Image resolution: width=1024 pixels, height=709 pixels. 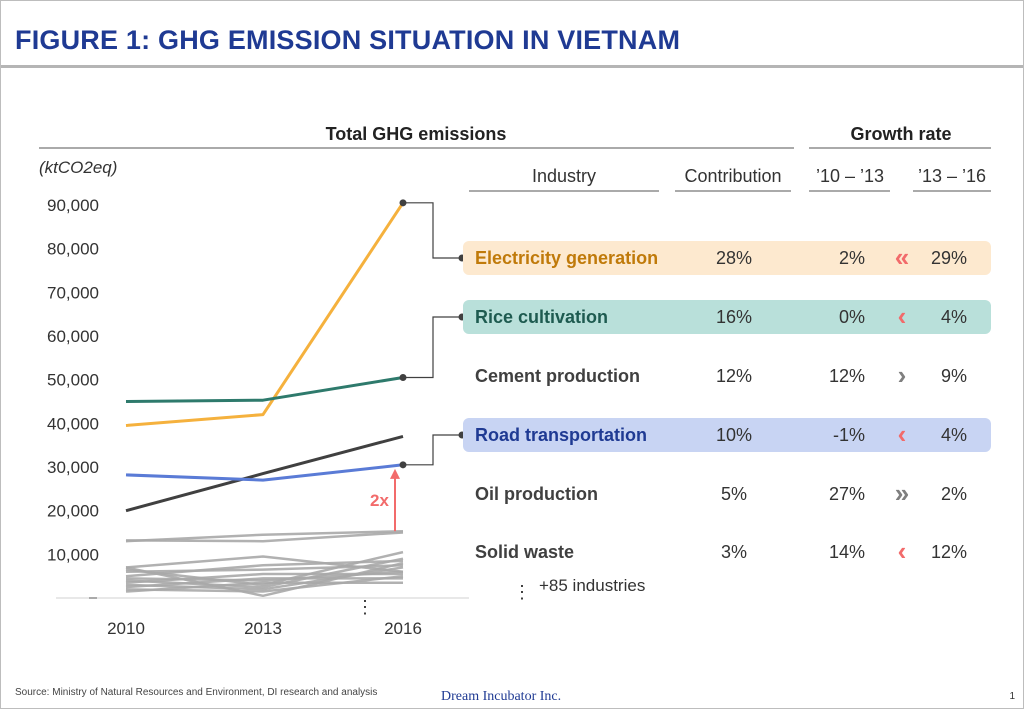 I want to click on row-contribution: 10%, so click(x=734, y=435).